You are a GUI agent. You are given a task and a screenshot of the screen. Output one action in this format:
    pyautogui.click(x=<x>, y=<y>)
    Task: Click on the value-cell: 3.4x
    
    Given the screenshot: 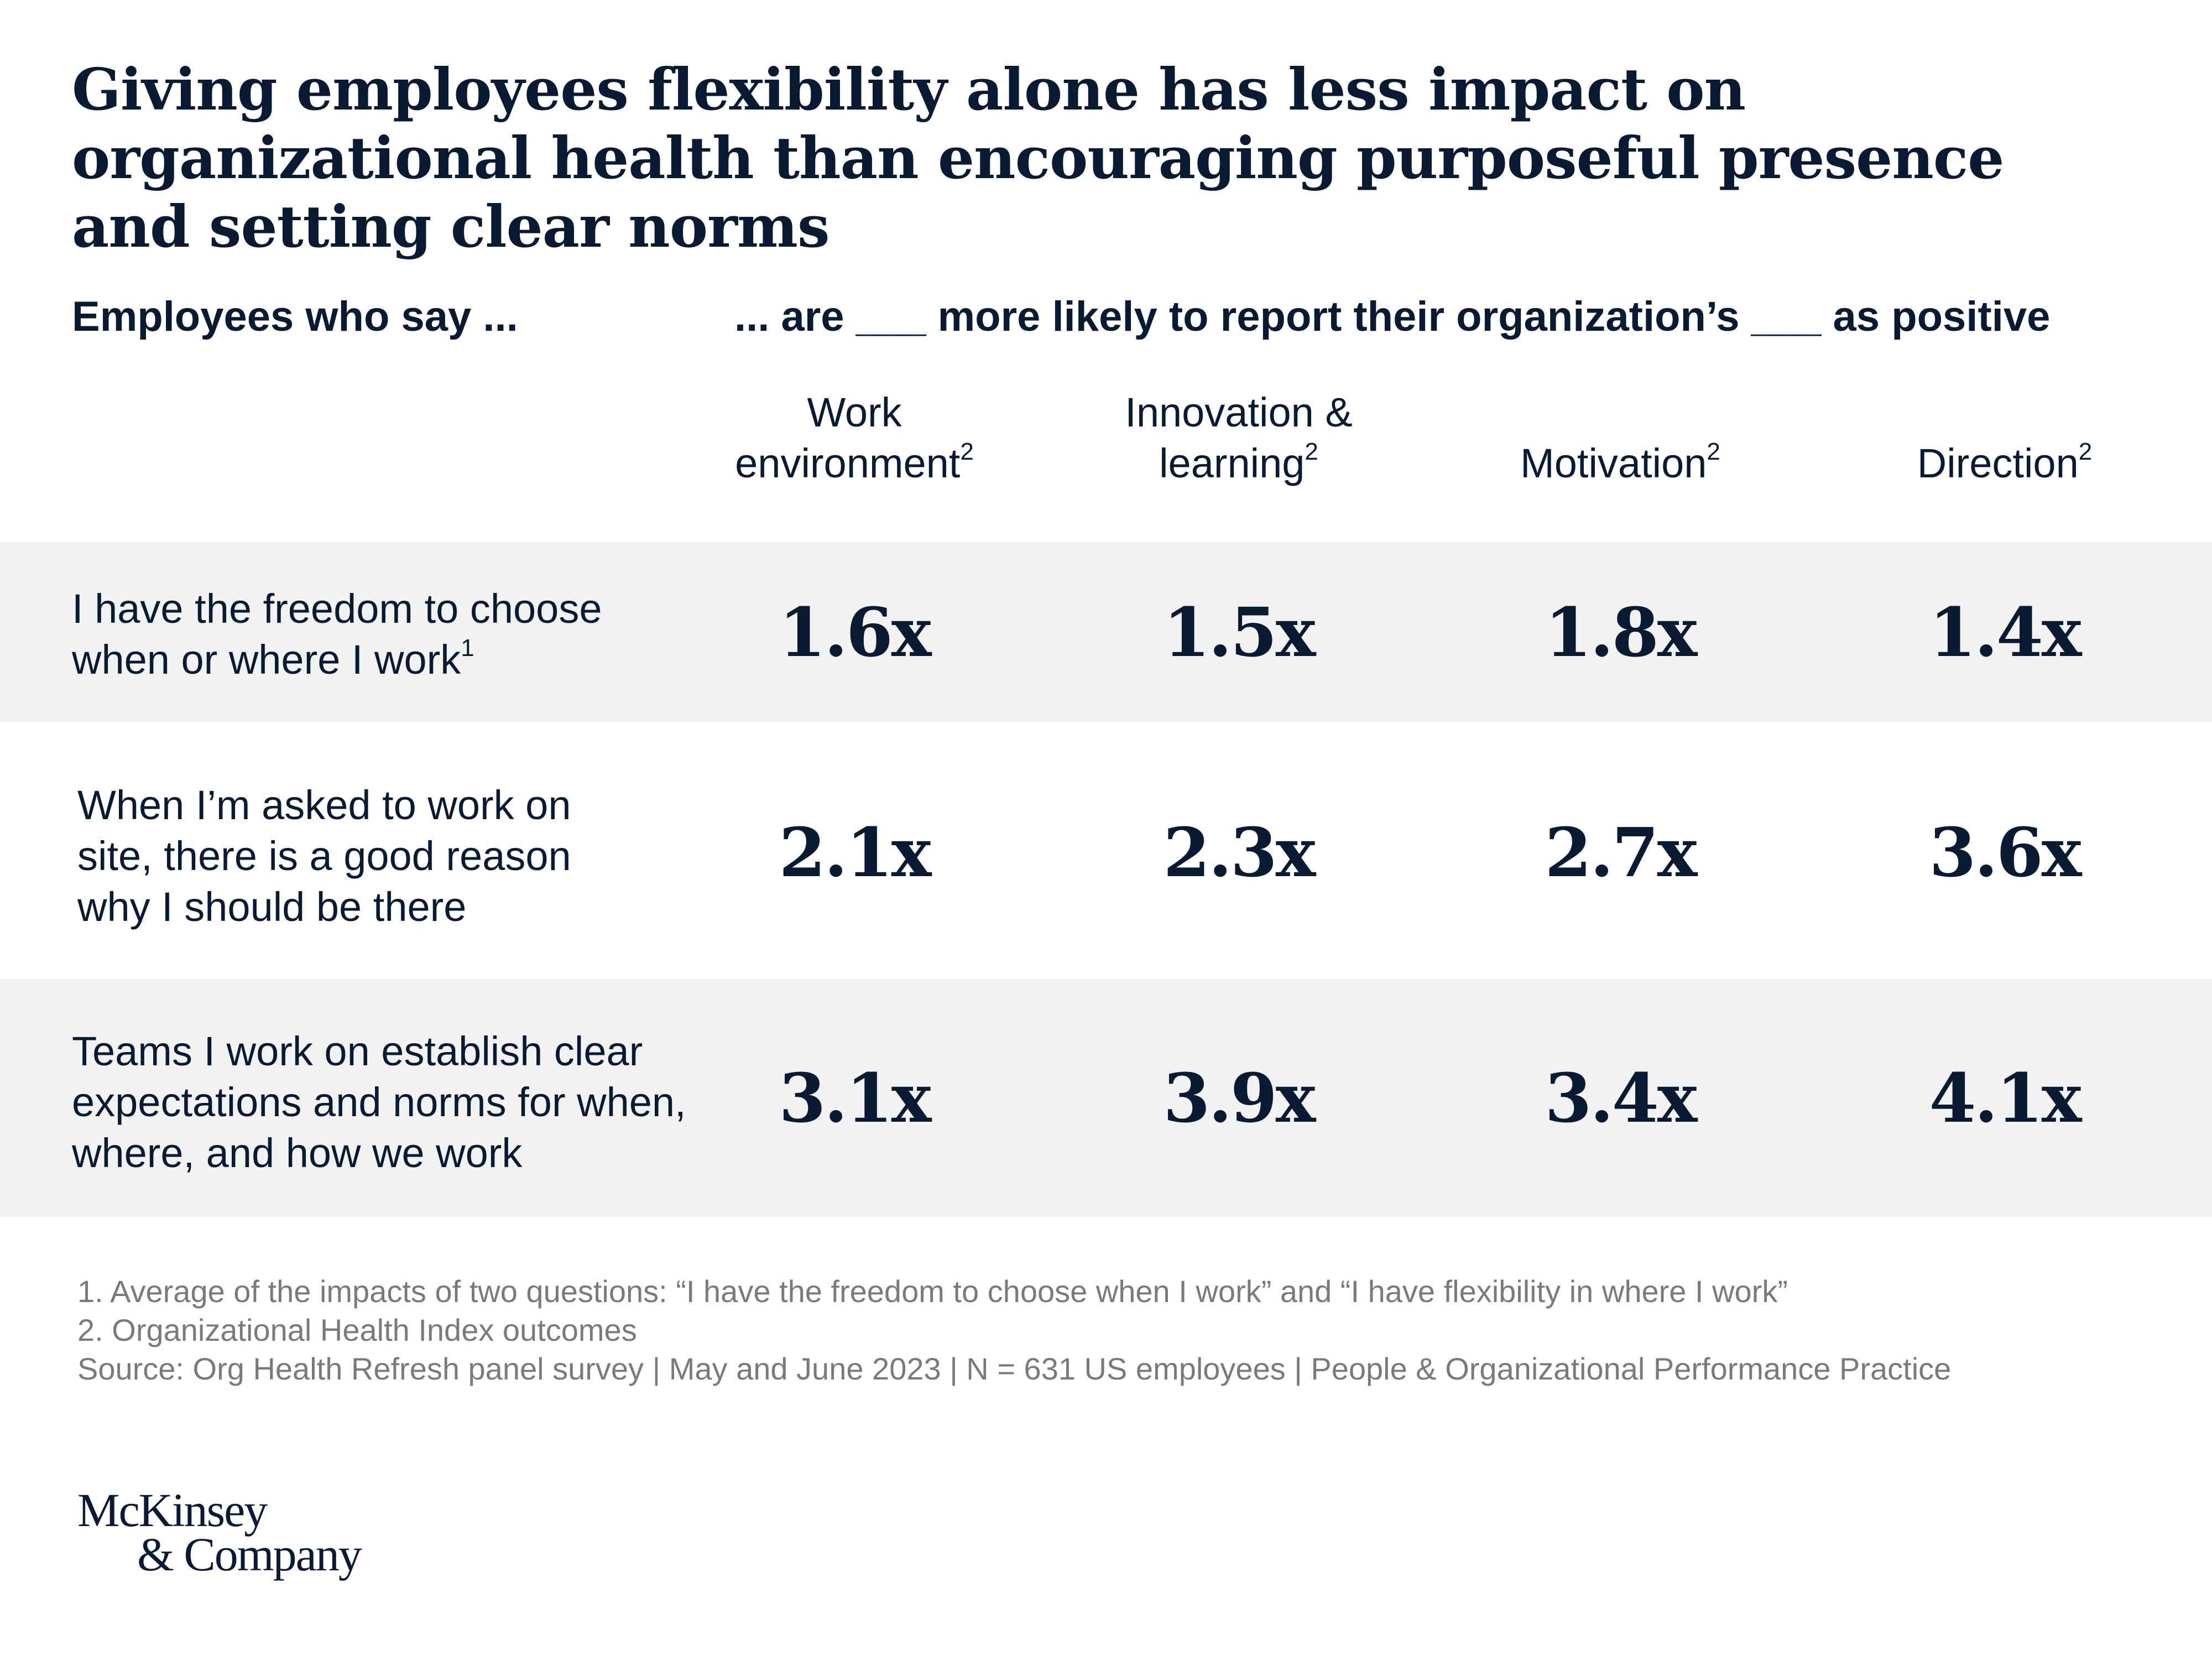 What is the action you would take?
    pyautogui.click(x=1622, y=1098)
    